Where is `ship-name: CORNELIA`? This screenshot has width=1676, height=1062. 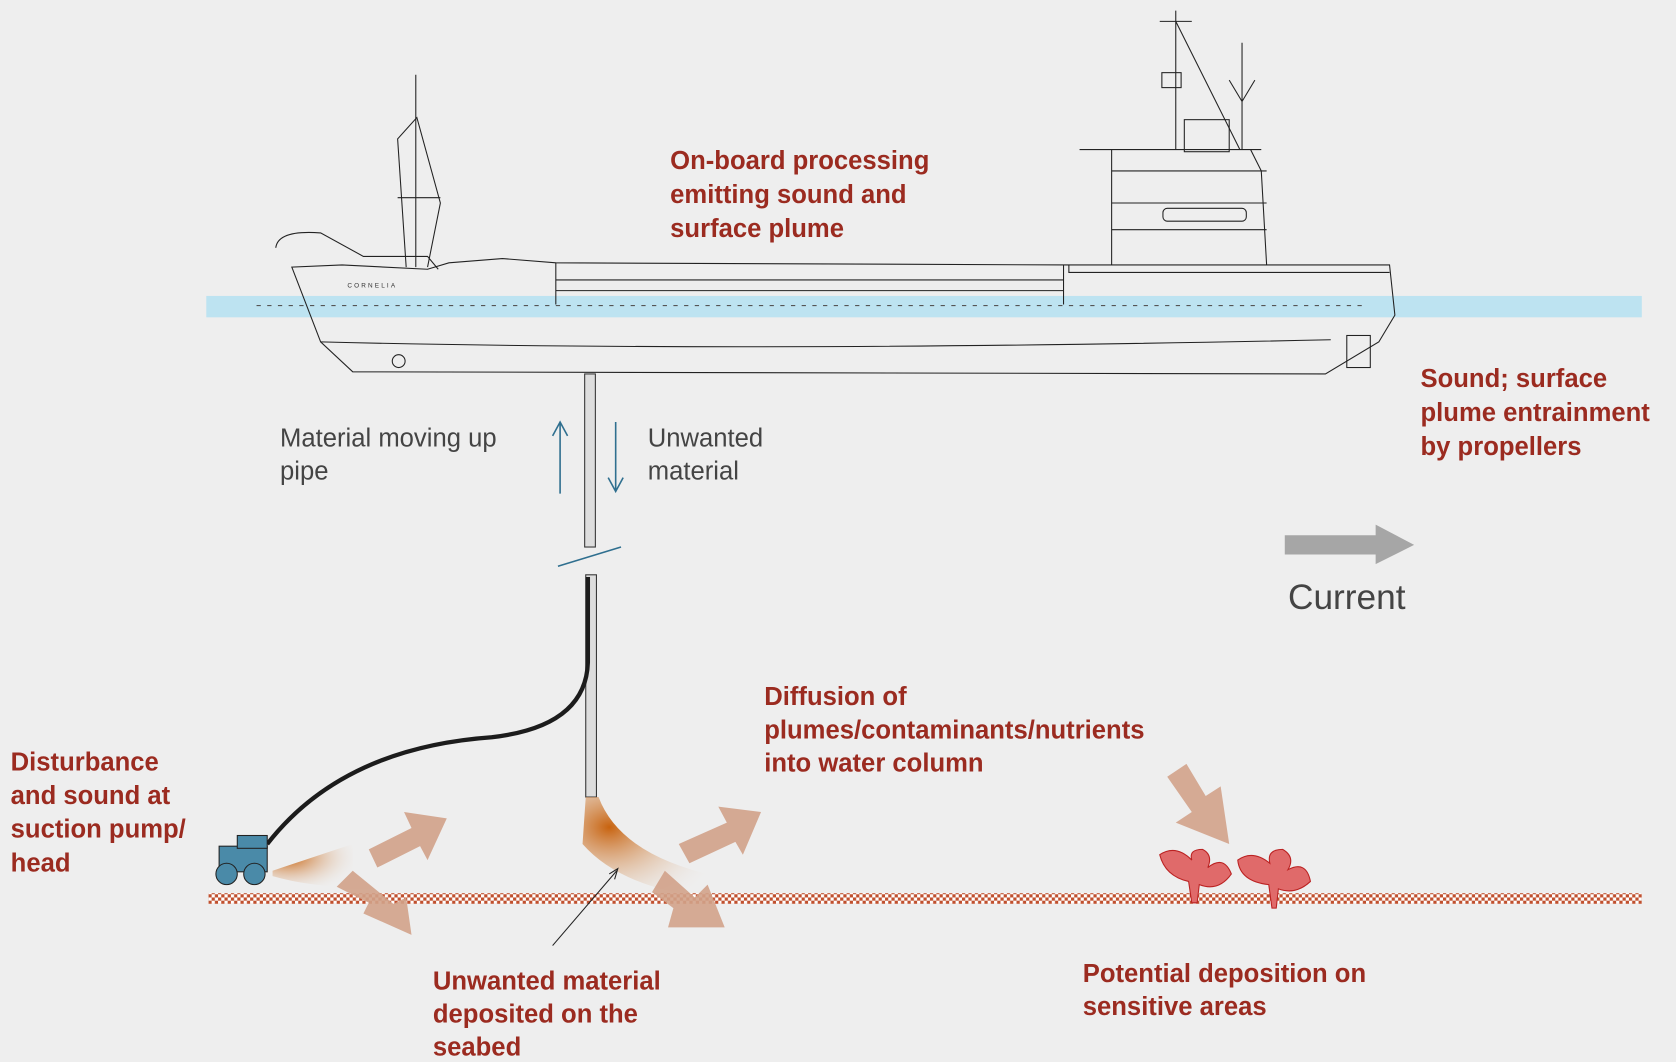
ship-name: CORNELIA is located at coordinates (372, 285).